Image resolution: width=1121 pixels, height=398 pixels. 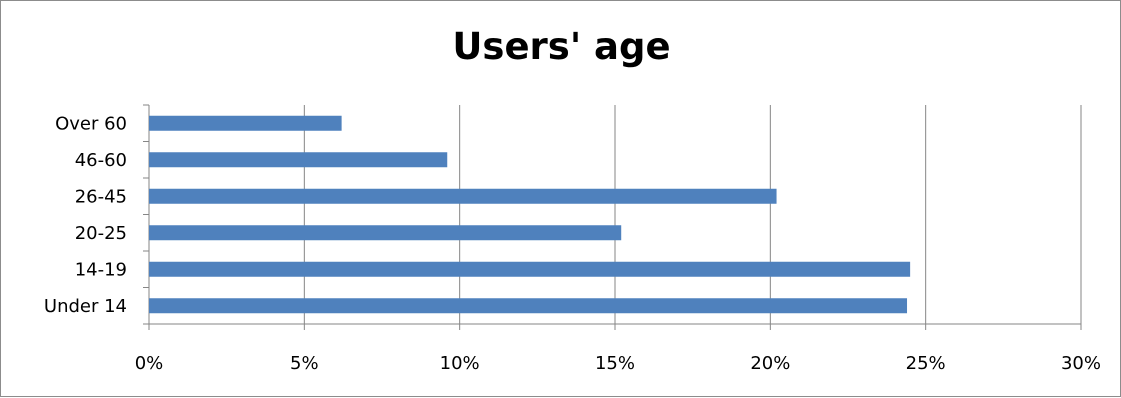 What do you see at coordinates (460, 363) in the screenshot?
I see `x-tick-label: 10%` at bounding box center [460, 363].